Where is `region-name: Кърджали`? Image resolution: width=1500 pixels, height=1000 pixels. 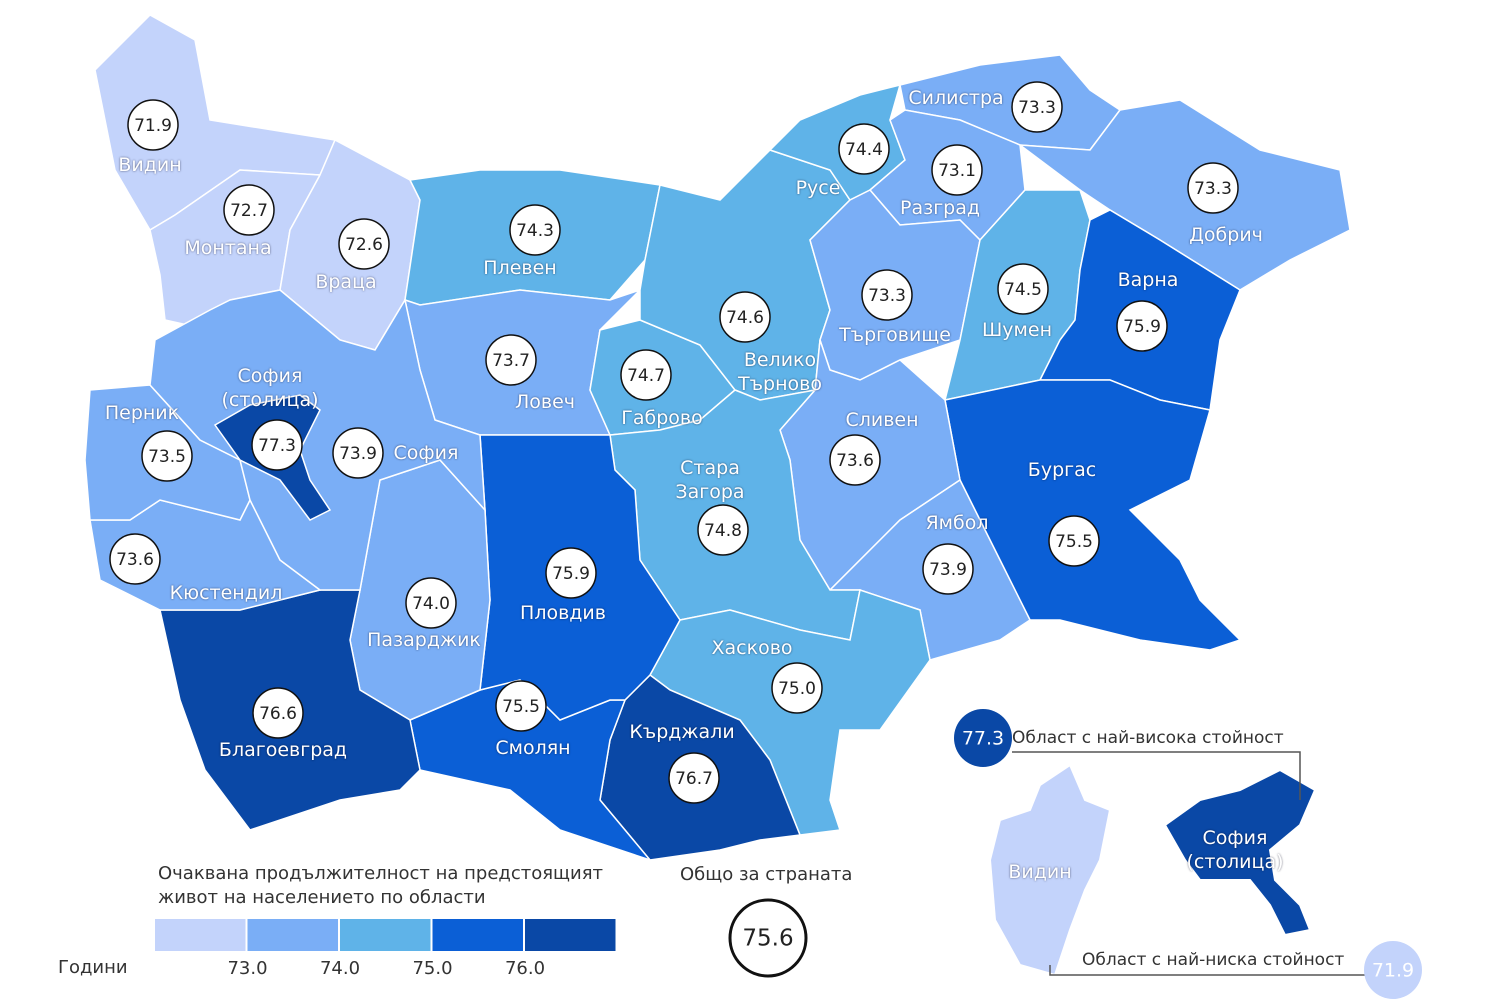
region-name: Кърджали is located at coordinates (682, 732).